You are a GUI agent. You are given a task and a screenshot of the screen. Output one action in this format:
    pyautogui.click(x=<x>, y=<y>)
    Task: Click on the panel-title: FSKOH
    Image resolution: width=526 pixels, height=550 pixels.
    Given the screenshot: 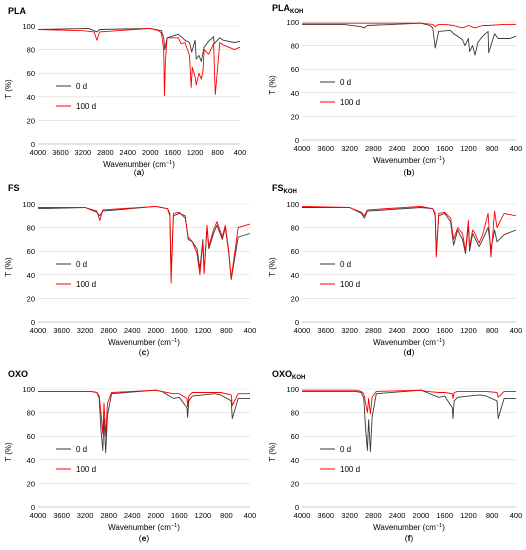 What is the action you would take?
    pyautogui.click(x=284, y=189)
    